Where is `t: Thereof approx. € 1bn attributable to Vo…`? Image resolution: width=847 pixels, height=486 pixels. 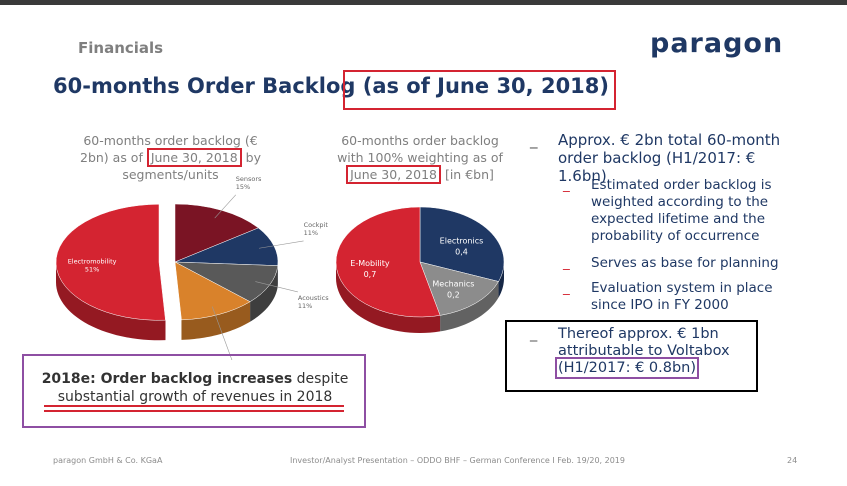 t: Thereof approx. € 1bn attributable to Vo… is located at coordinates (644, 342).